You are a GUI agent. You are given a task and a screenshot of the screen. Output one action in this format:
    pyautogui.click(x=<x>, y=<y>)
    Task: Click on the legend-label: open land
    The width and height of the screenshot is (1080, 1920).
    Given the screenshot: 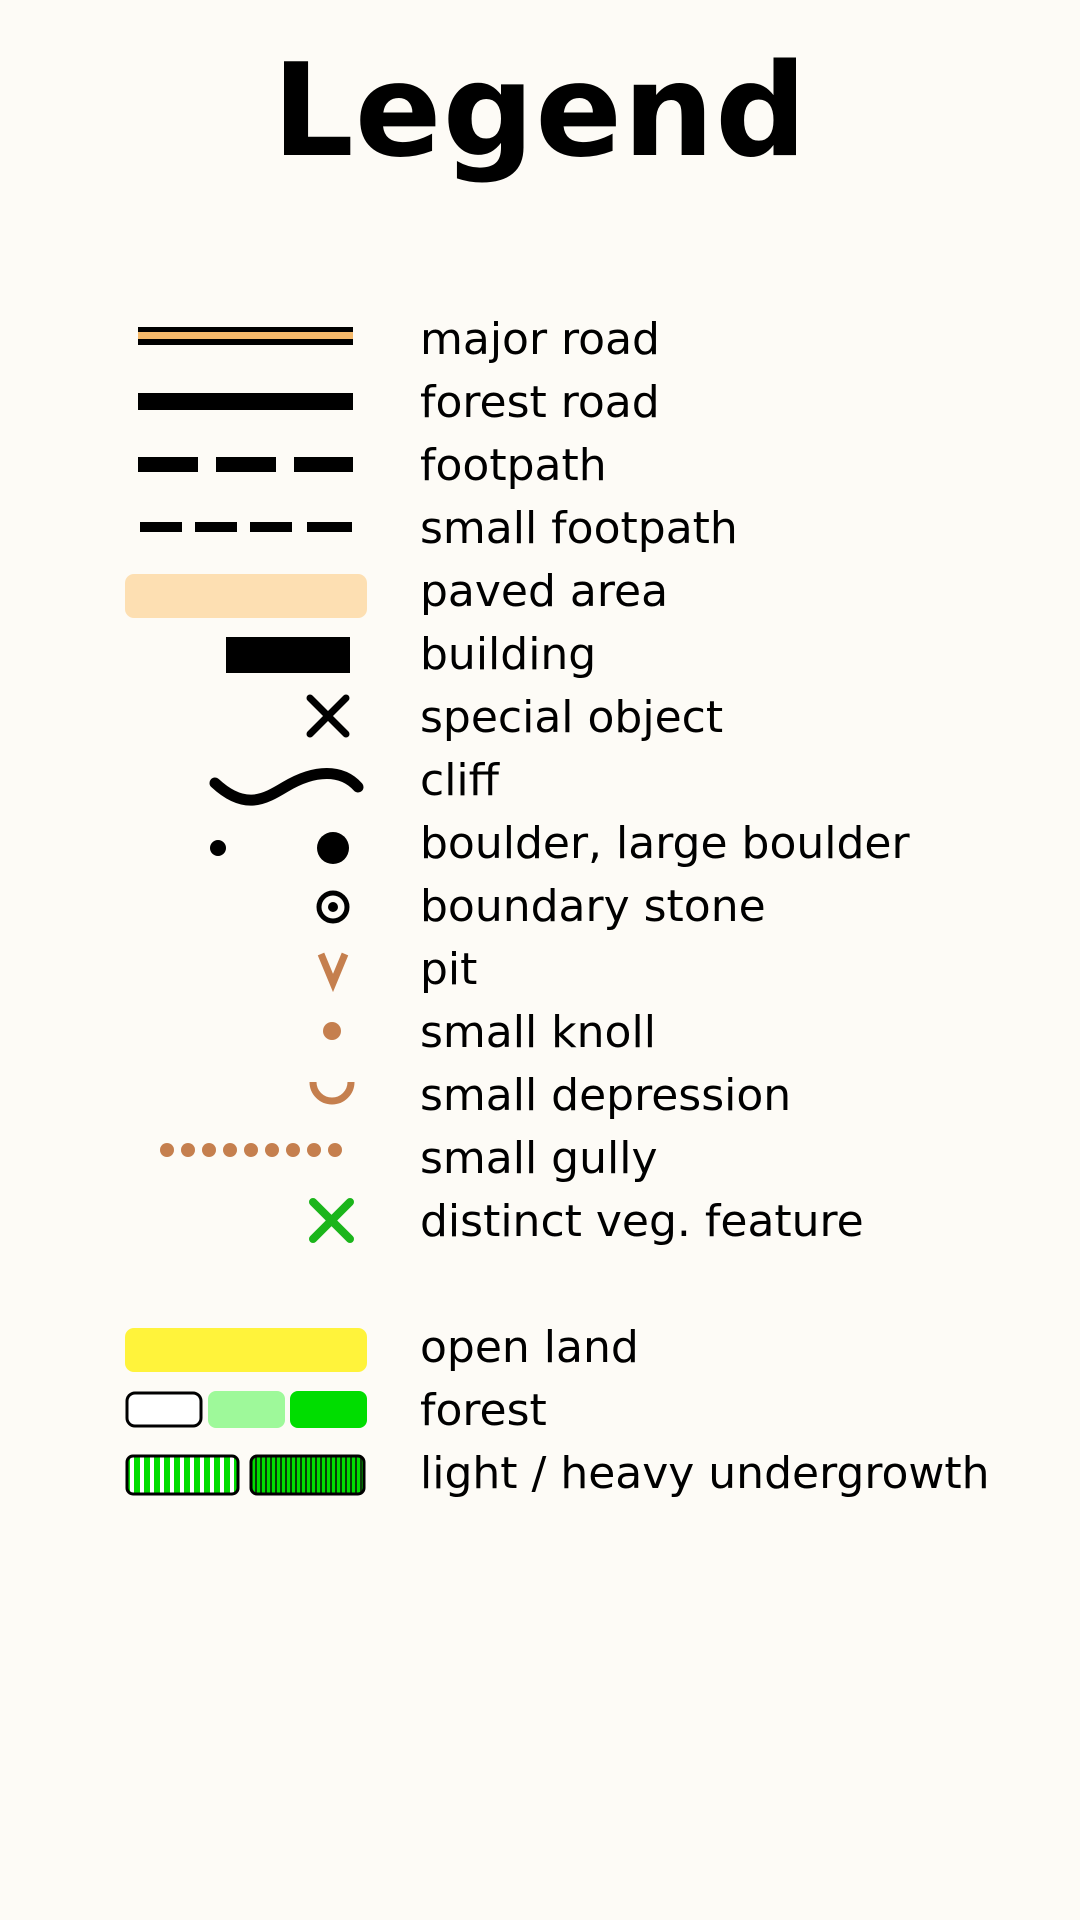 What is the action you would take?
    pyautogui.click(x=529, y=1347)
    